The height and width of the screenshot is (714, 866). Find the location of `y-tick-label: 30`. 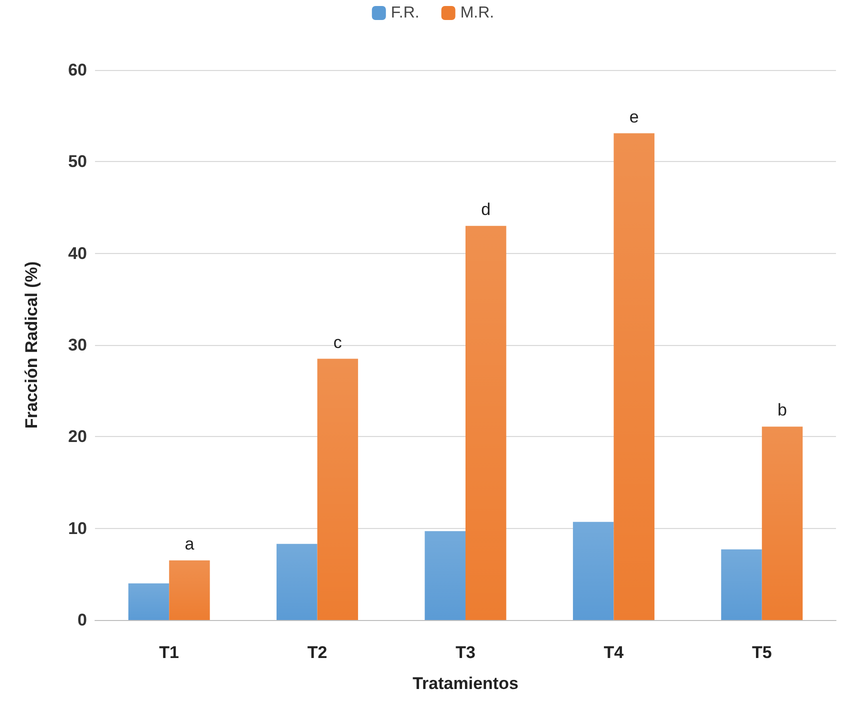

y-tick-label: 30 is located at coordinates (77, 345).